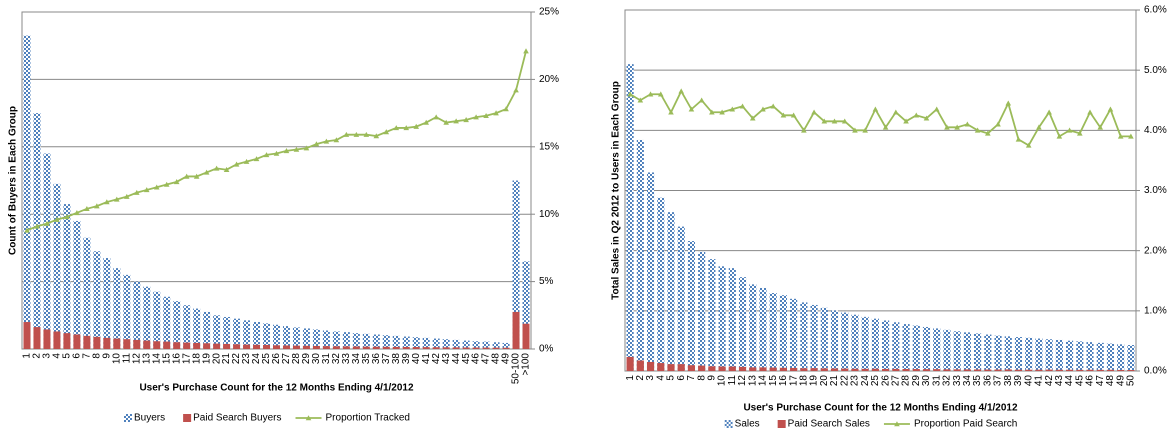  I want to click on x-tick-label: 30, so click(316, 359).